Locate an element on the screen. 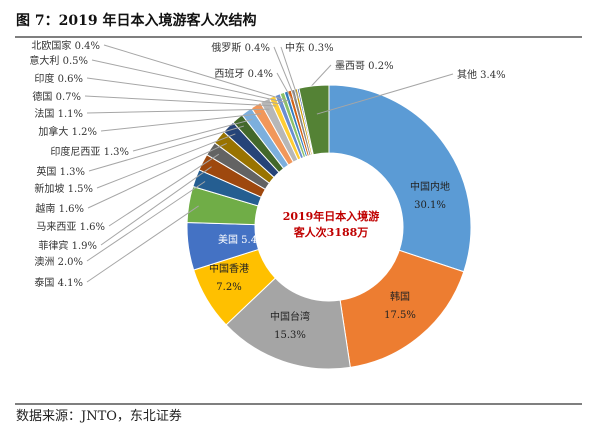 This screenshot has height=424, width=600. slice-label: 英国 1.3% is located at coordinates (60, 171).